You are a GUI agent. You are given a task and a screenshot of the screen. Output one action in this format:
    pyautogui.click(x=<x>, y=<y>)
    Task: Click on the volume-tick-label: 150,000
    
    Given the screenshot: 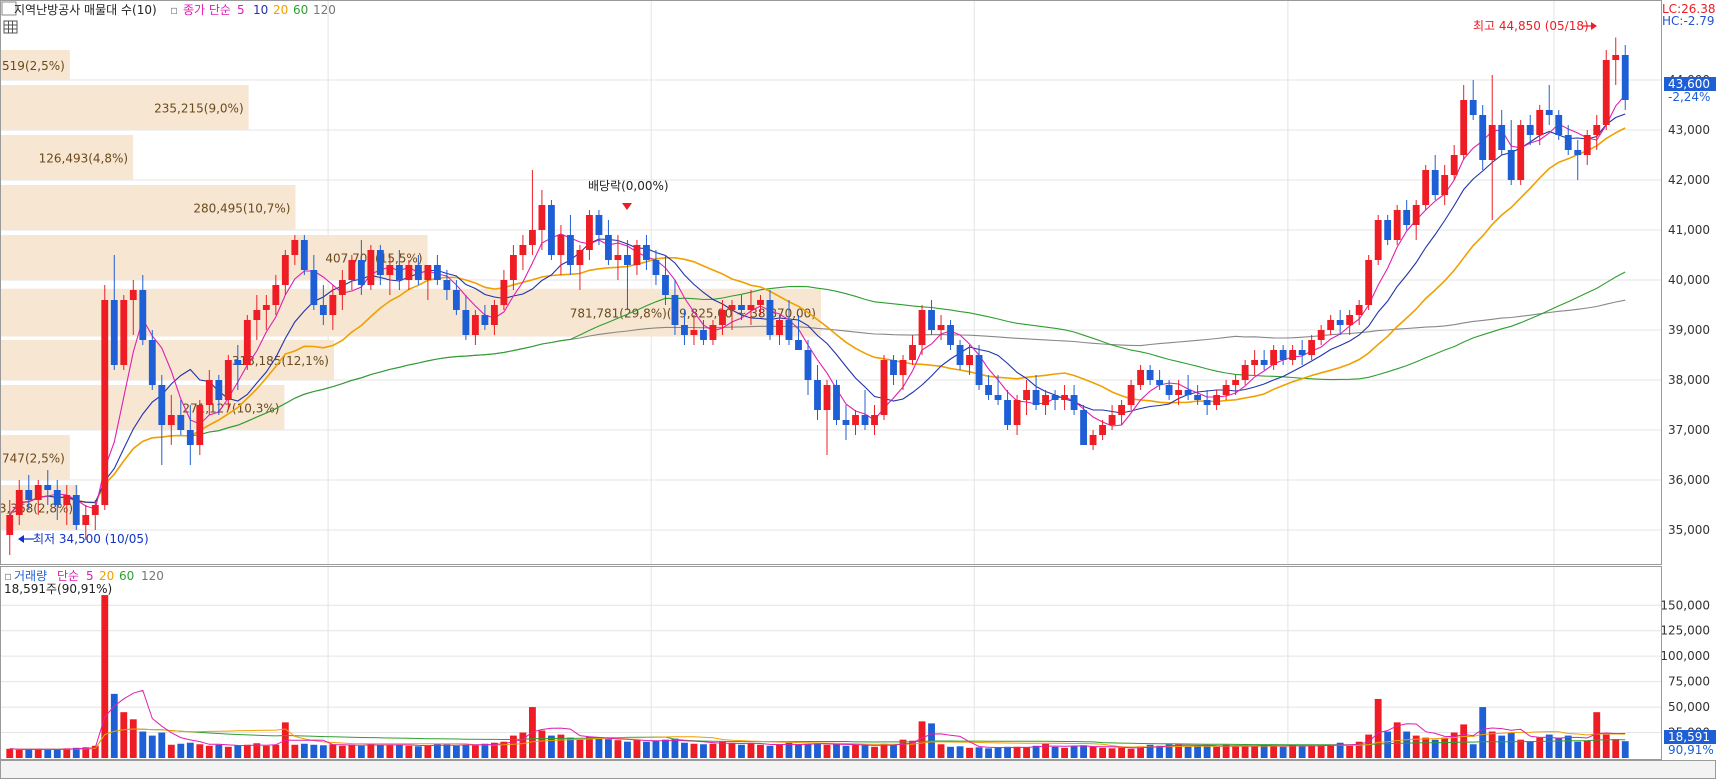 What is the action you would take?
    pyautogui.click(x=1685, y=605)
    